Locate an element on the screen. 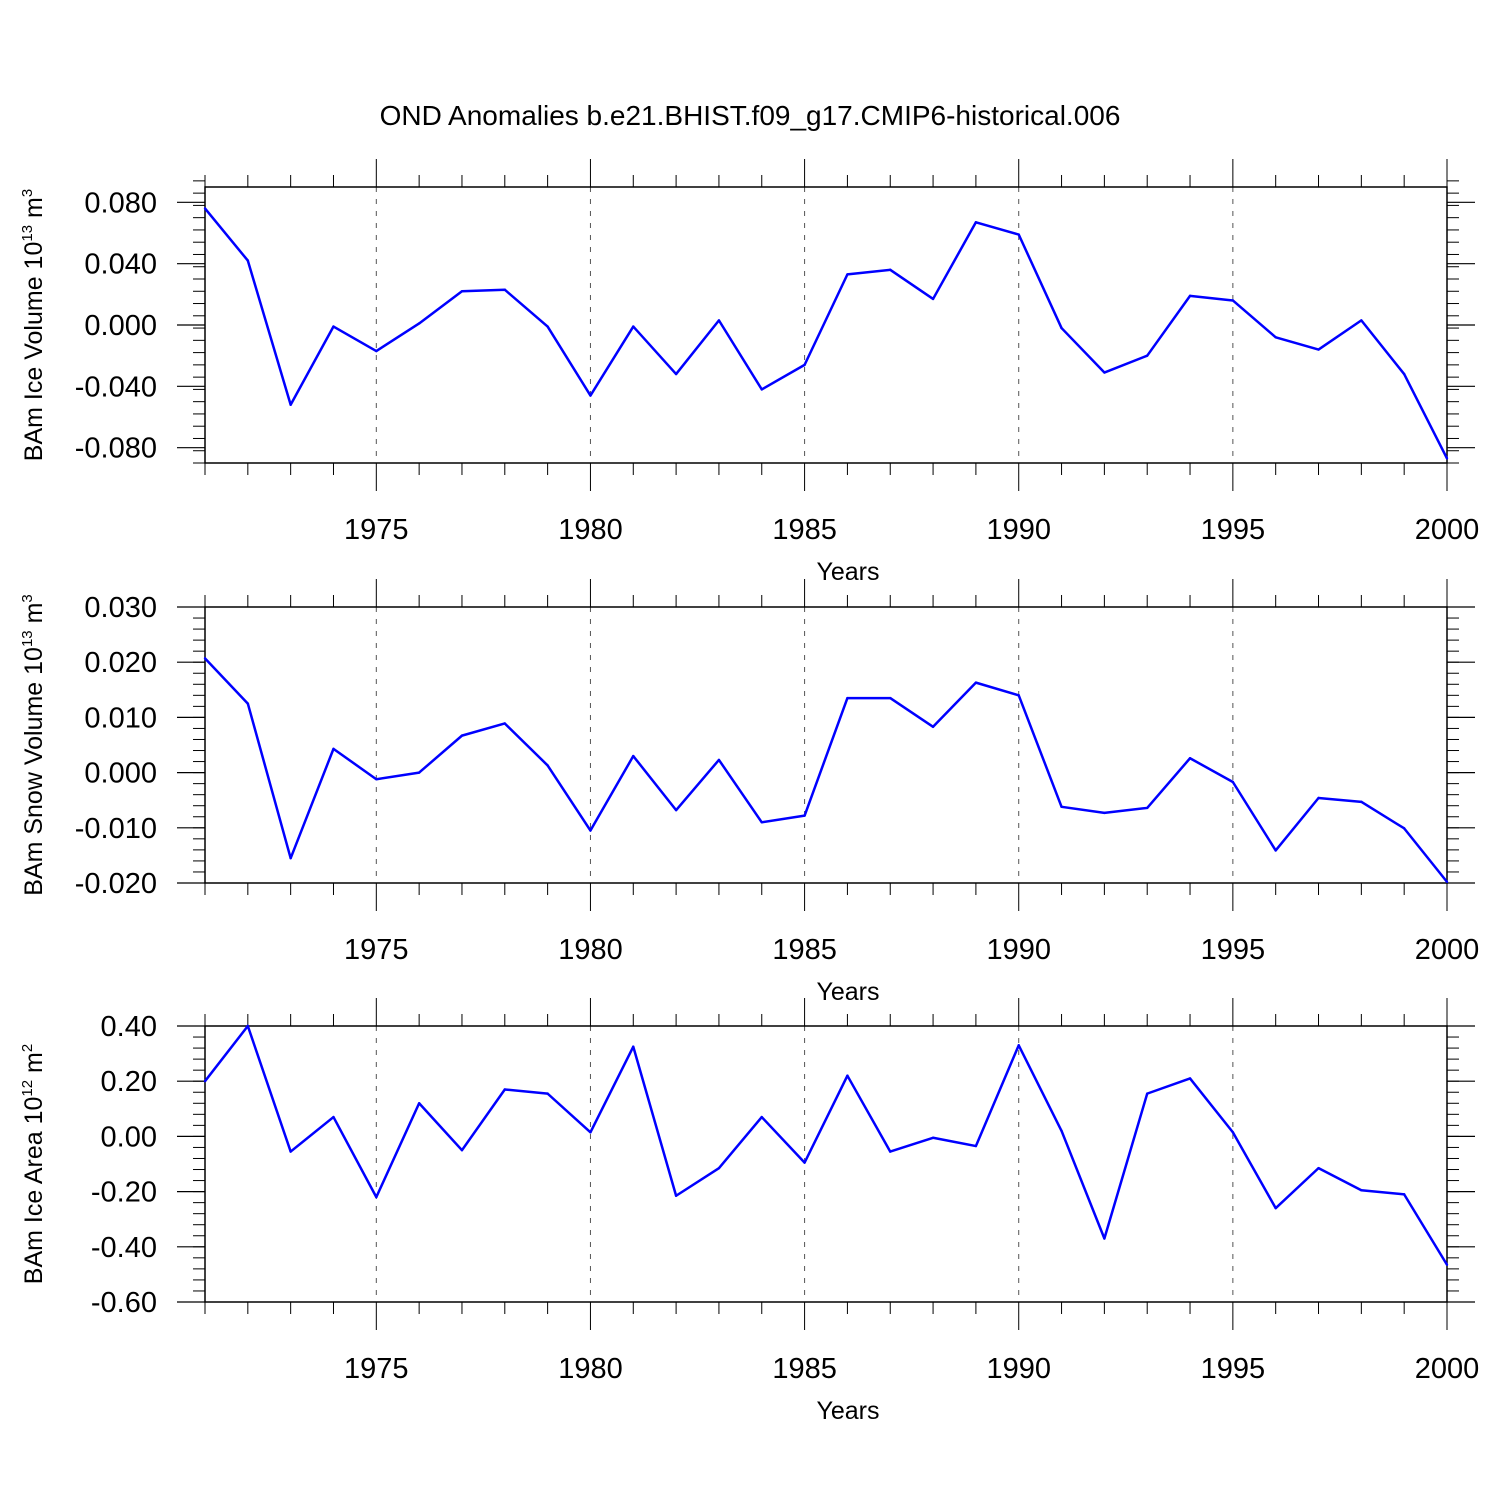 This screenshot has height=1500, width=1500. y-tick-label: 0.00 is located at coordinates (129, 1137).